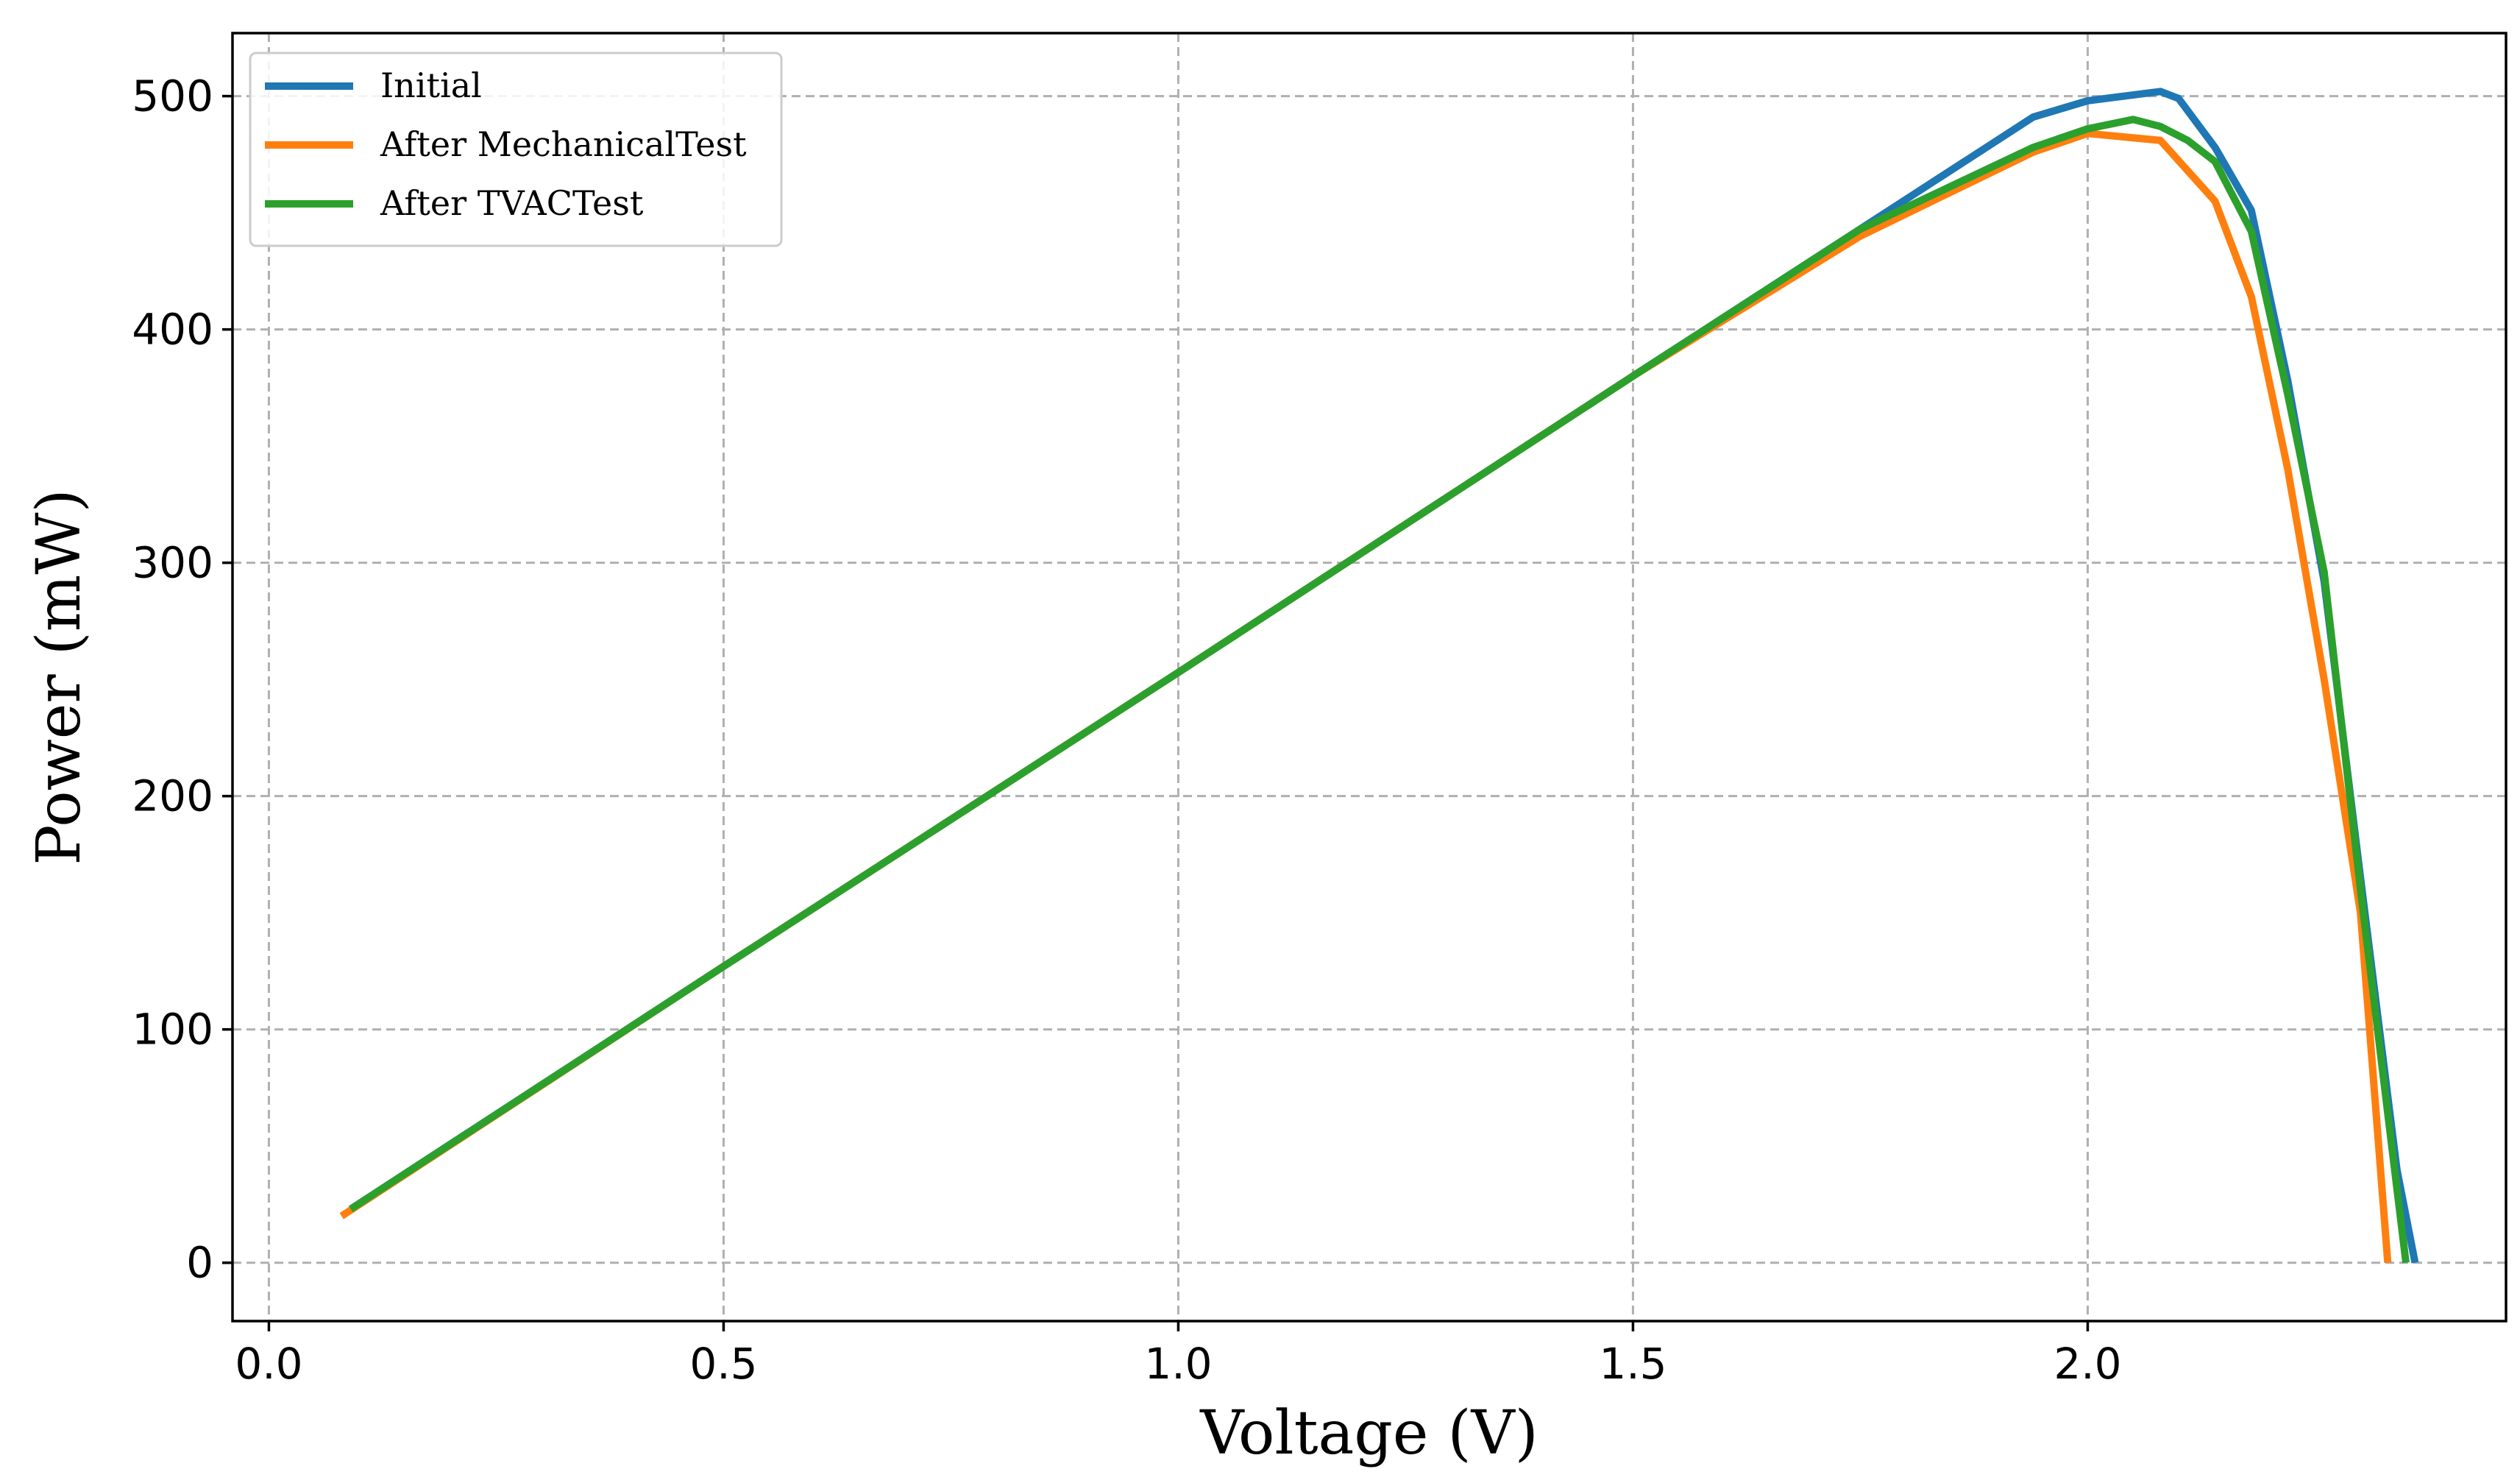  What do you see at coordinates (563, 144) in the screenshot?
I see `legend-label: After MechanicalTest` at bounding box center [563, 144].